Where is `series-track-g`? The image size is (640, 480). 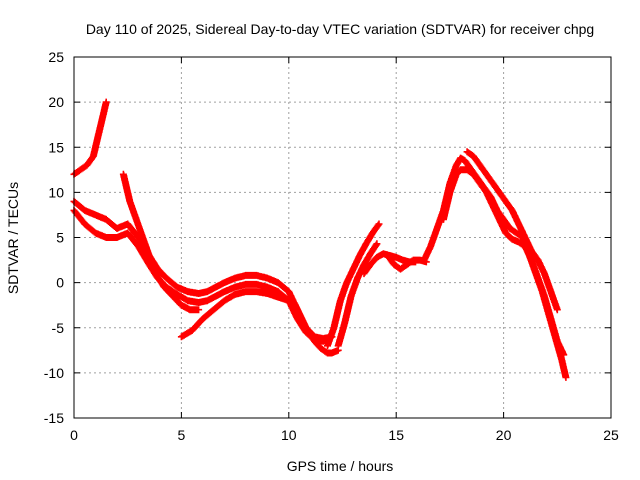 series-track-g is located at coordinates (353, 285).